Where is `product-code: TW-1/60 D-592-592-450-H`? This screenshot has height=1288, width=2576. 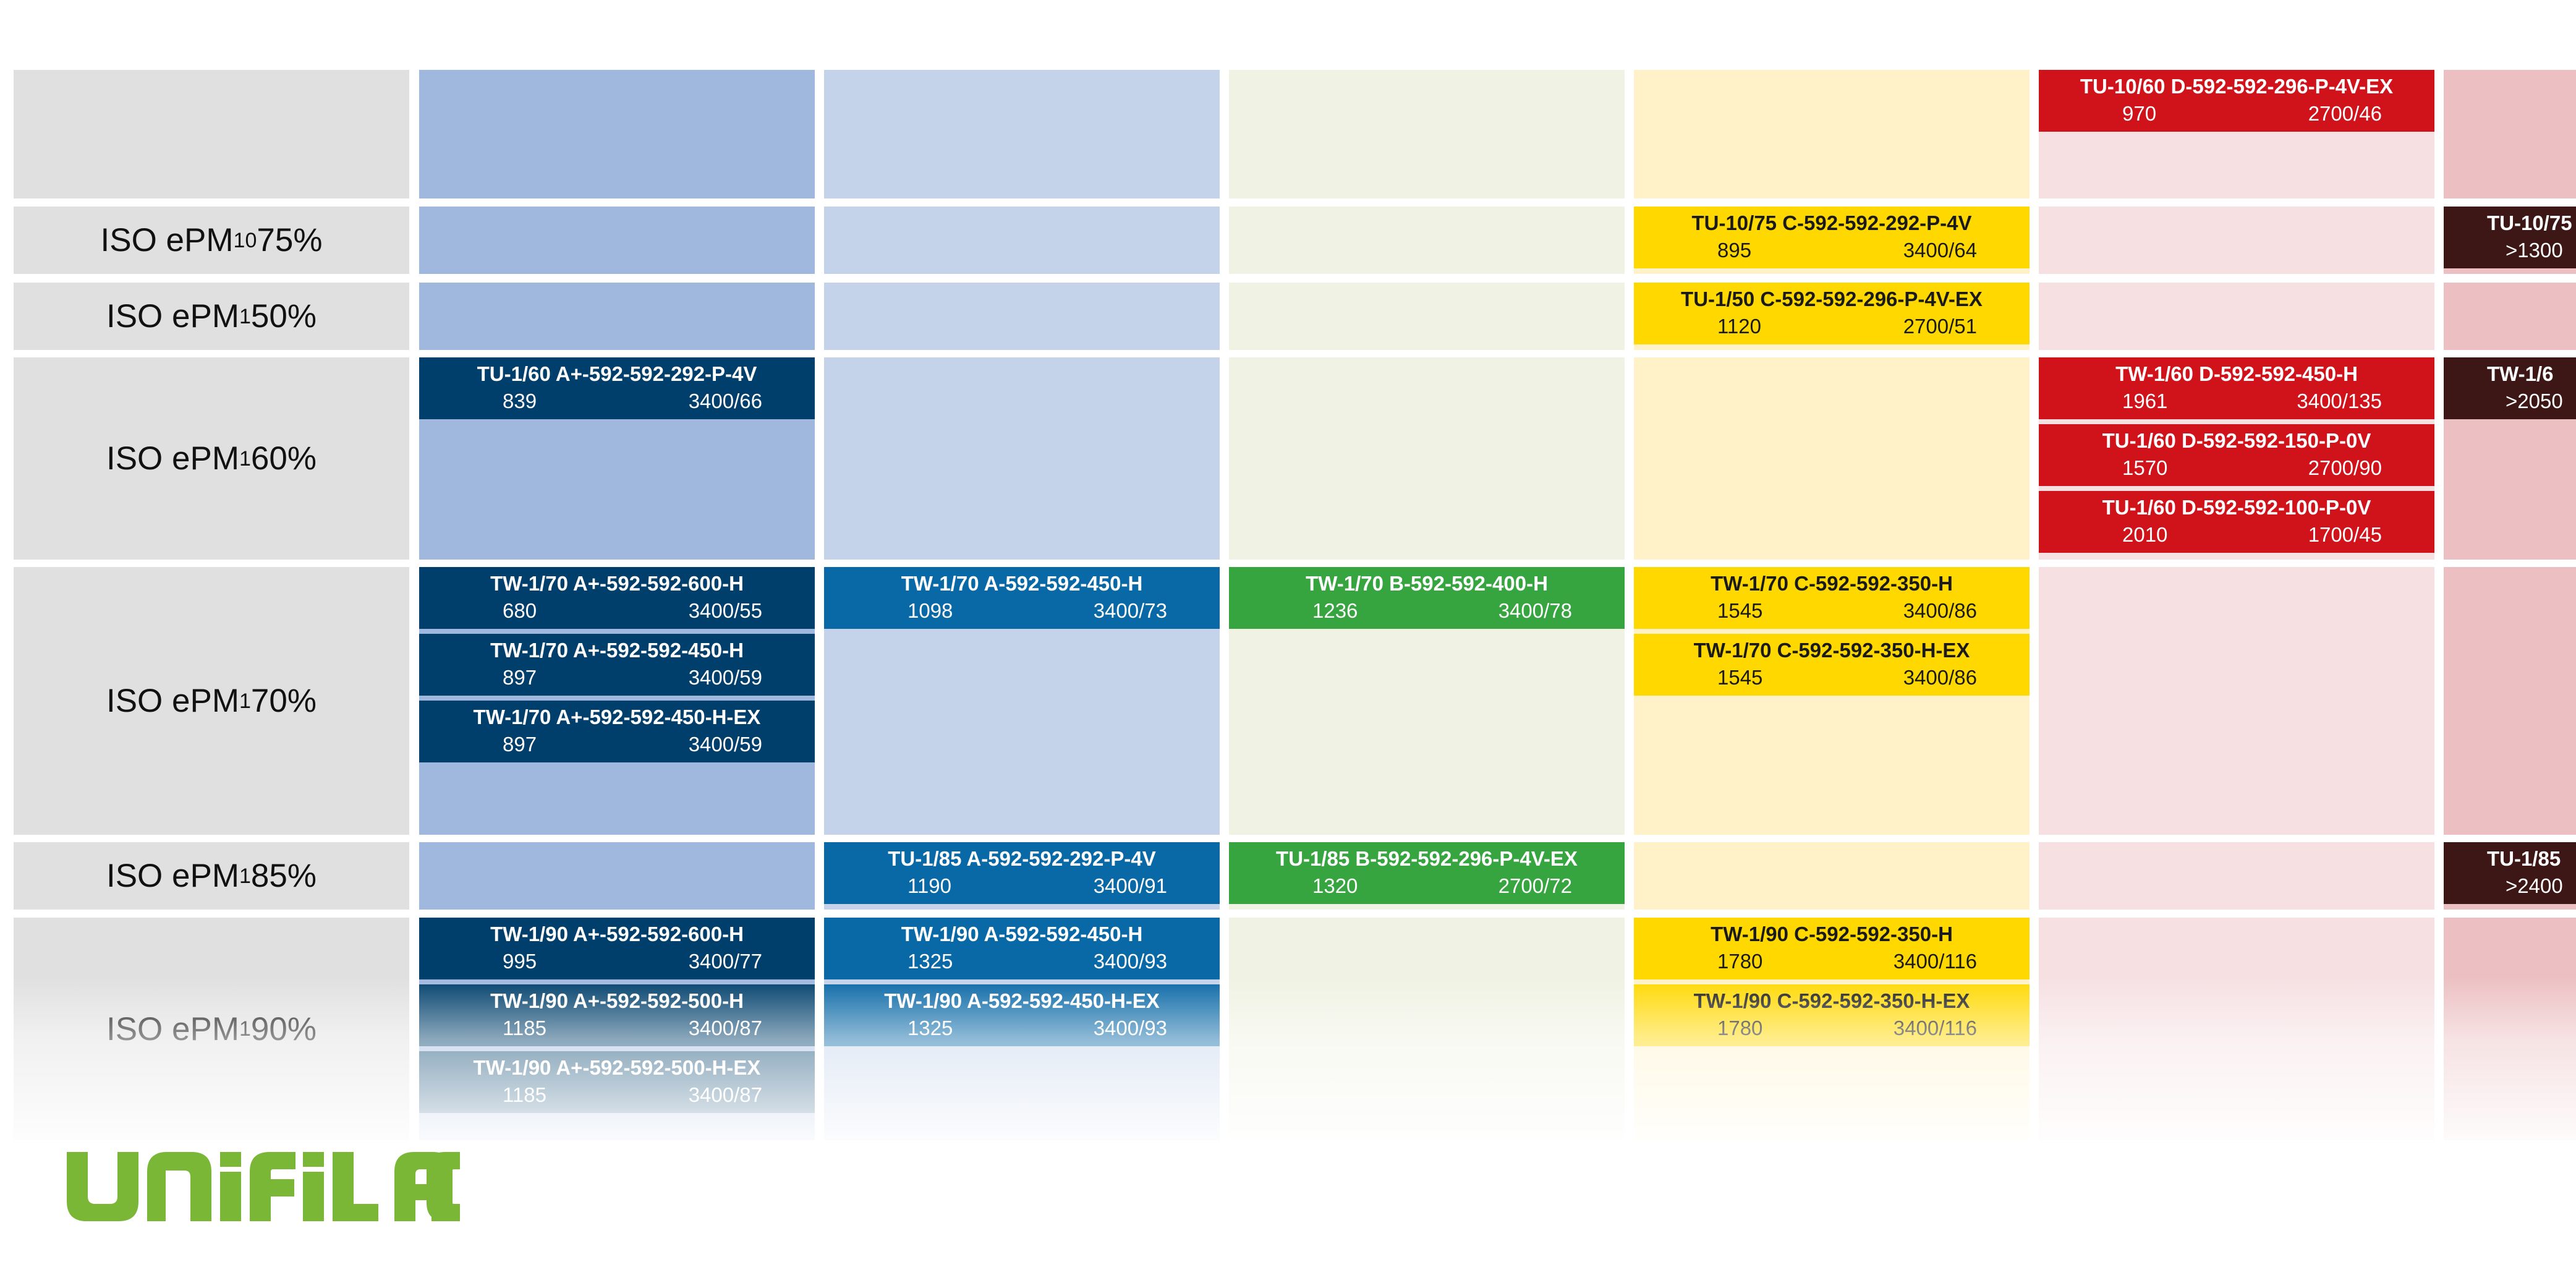 product-code: TW-1/60 D-592-592-450-H is located at coordinates (2236, 373).